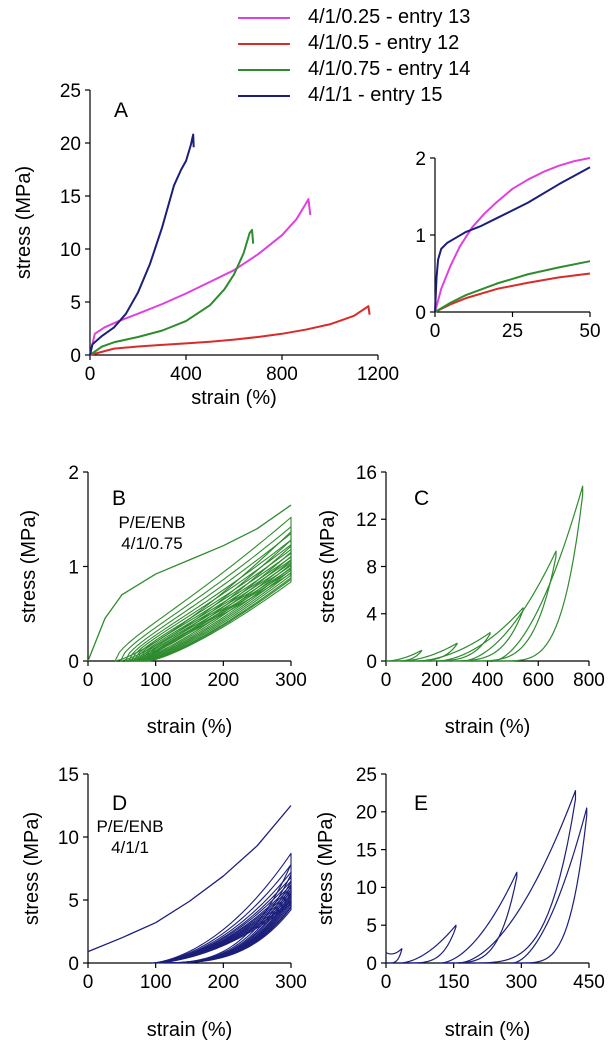  Describe the element at coordinates (371, 615) in the screenshot. I see `y-tick-label: 4` at that location.